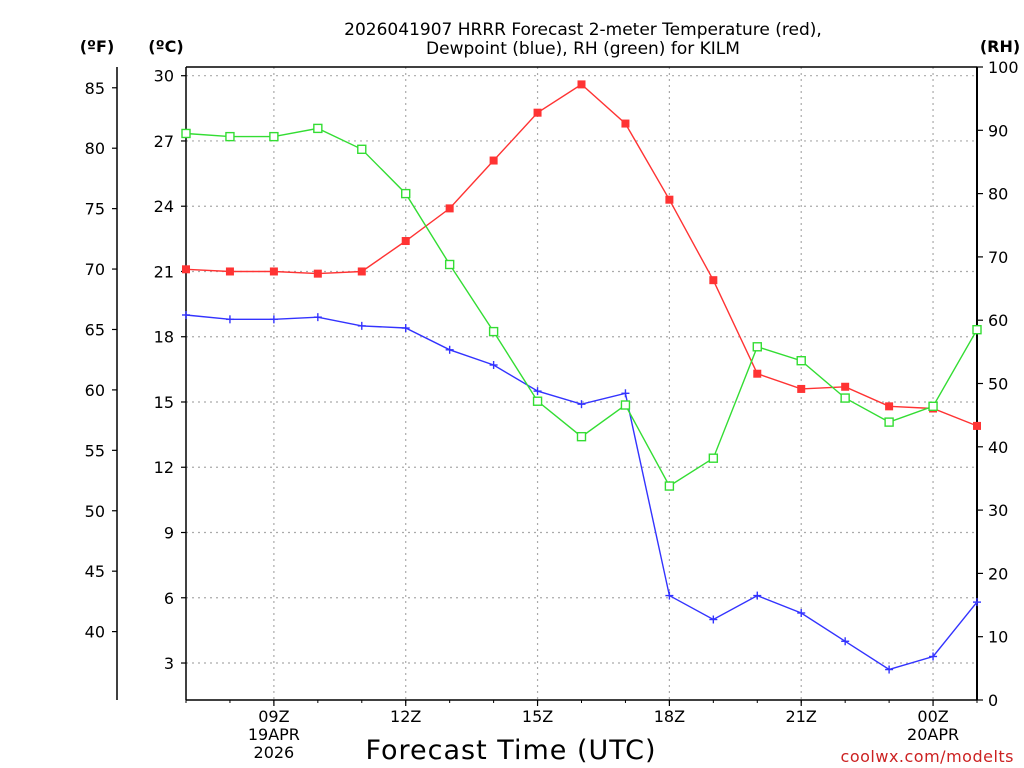 Image resolution: width=1024 pixels, height=768 pixels. Describe the element at coordinates (164, 337) in the screenshot. I see `celsius-tick-label: 18` at that location.